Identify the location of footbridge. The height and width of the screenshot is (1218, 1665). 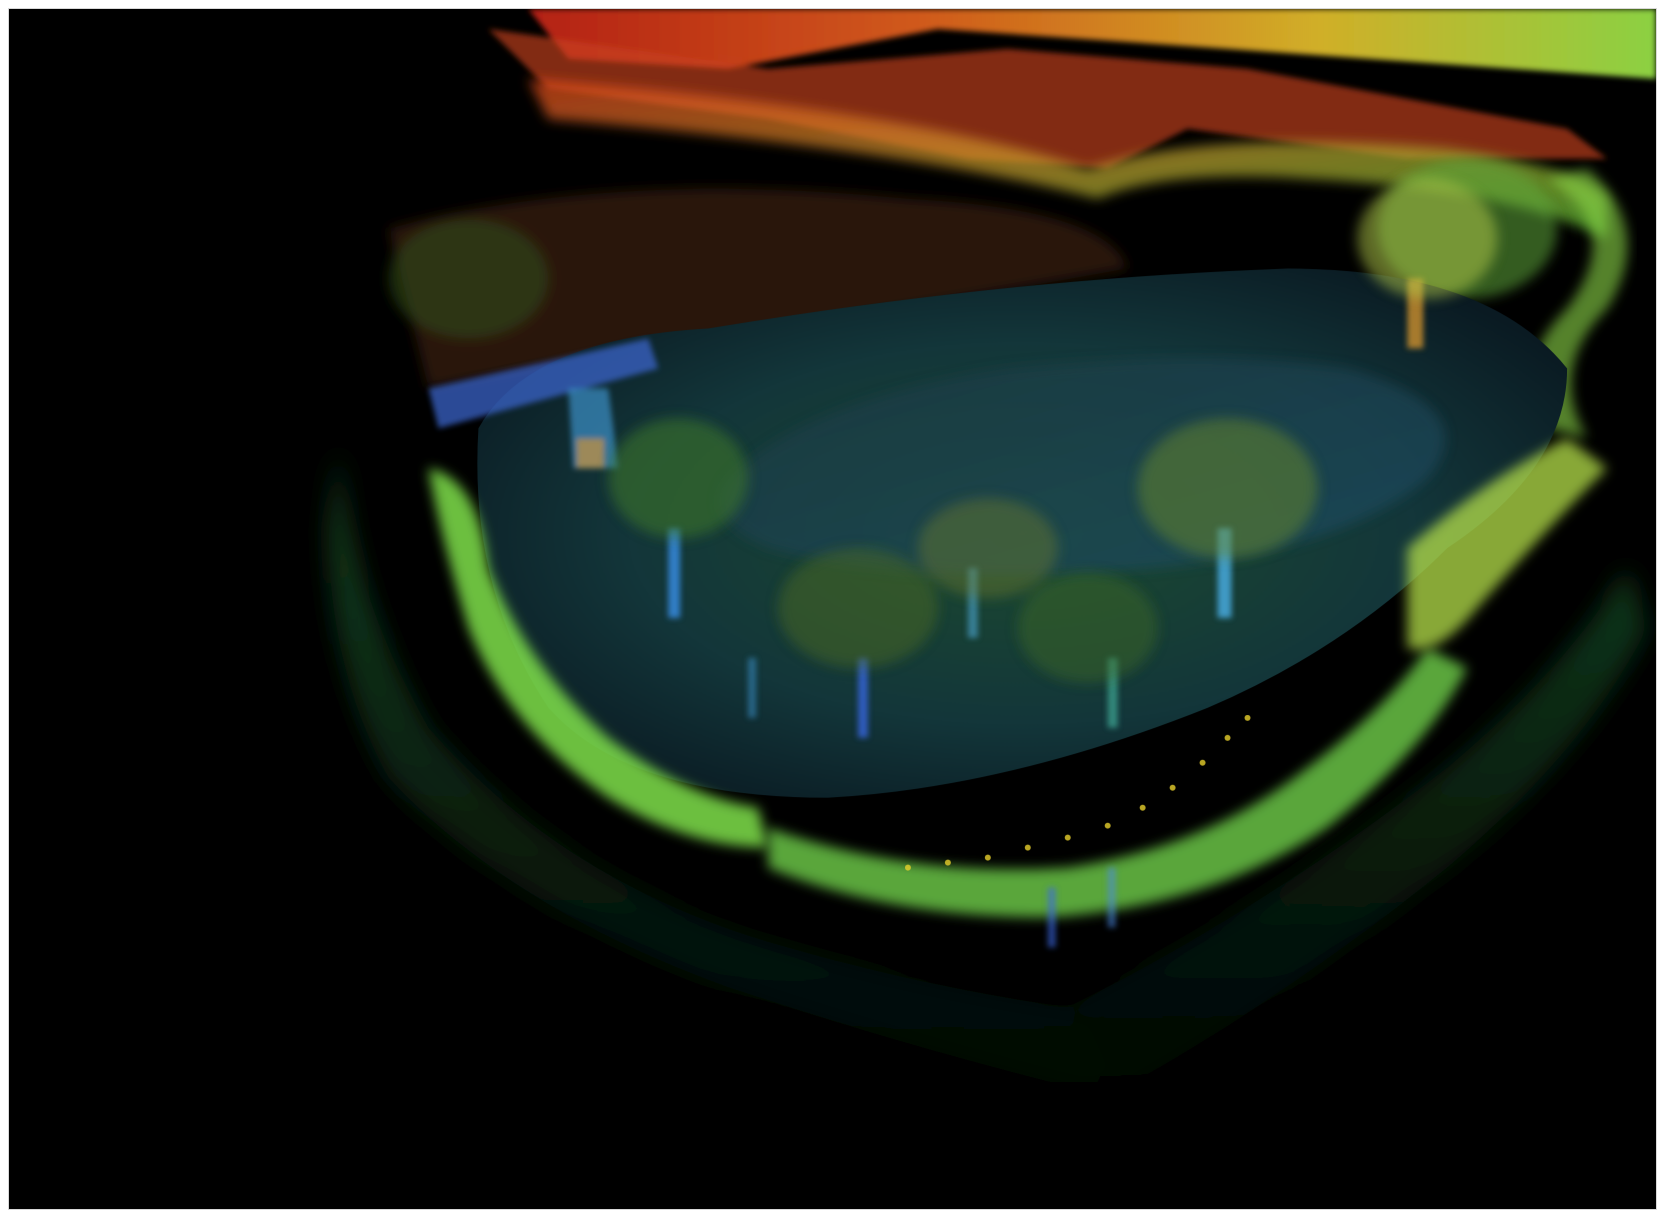
(543, 403).